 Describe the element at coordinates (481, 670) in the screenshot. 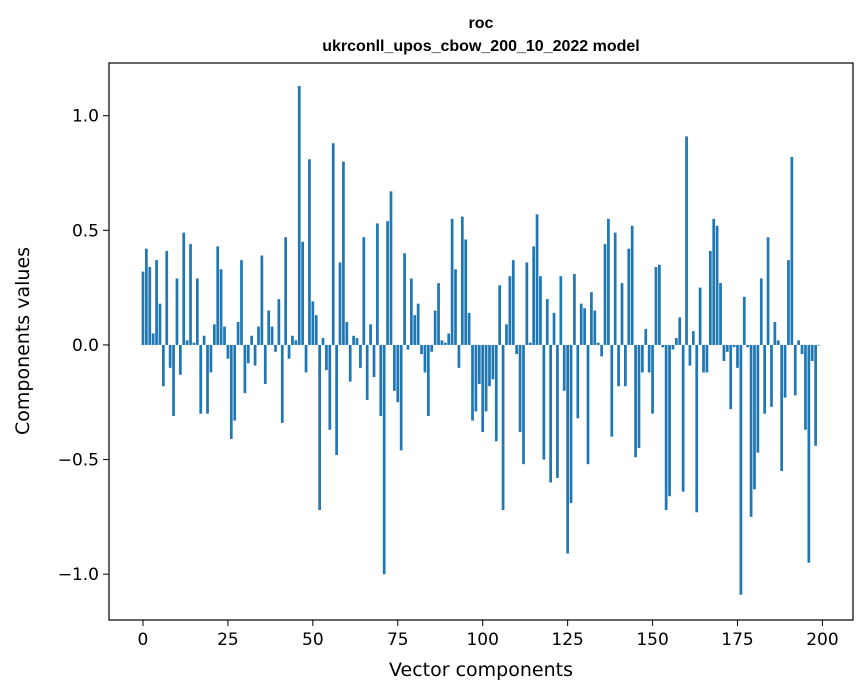

I see `x-axis-label: Vector components` at that location.